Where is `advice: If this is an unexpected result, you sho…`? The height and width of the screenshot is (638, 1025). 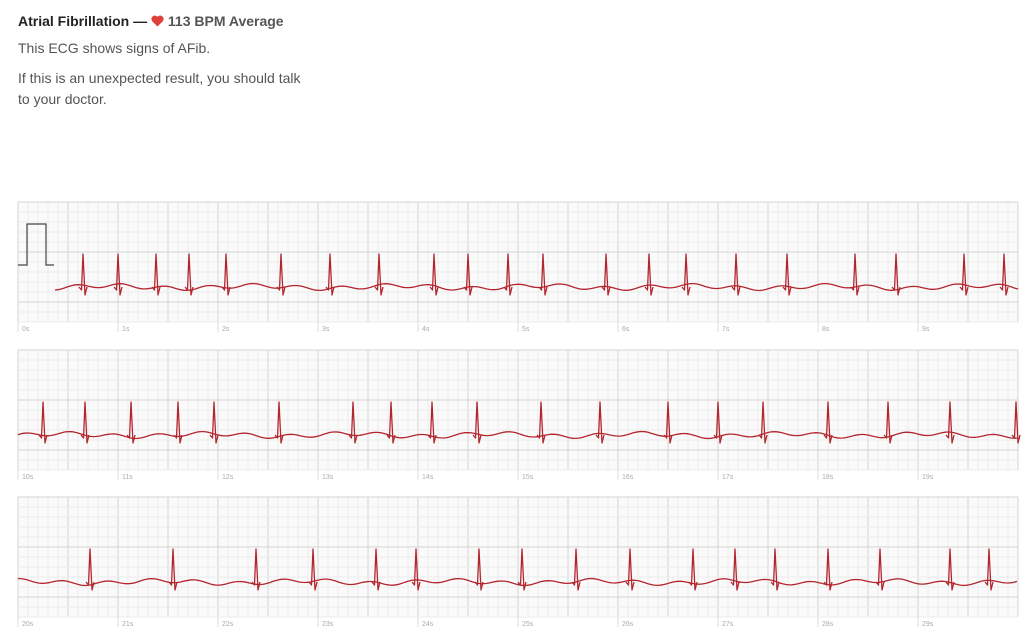 advice: If this is an unexpected result, you sho… is located at coordinates (159, 88).